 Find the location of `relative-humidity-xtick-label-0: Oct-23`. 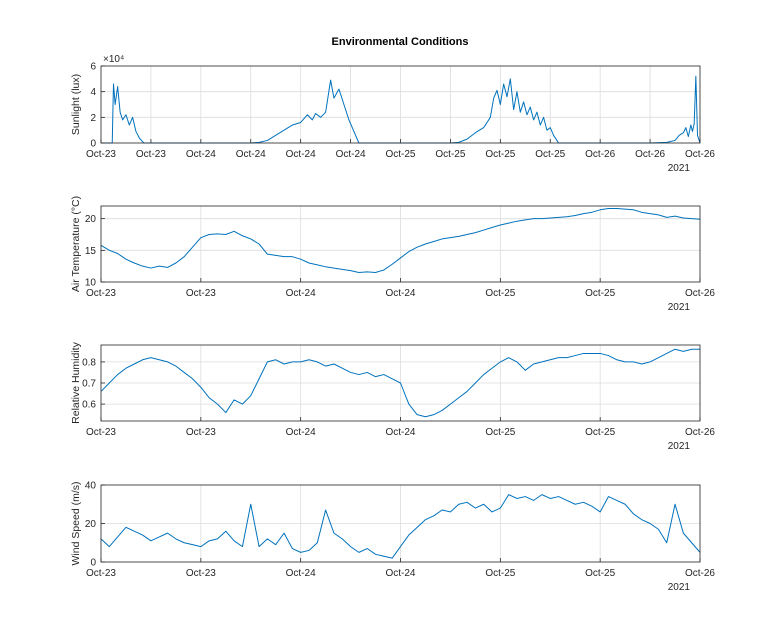

relative-humidity-xtick-label-0: Oct-23 is located at coordinates (101, 432).